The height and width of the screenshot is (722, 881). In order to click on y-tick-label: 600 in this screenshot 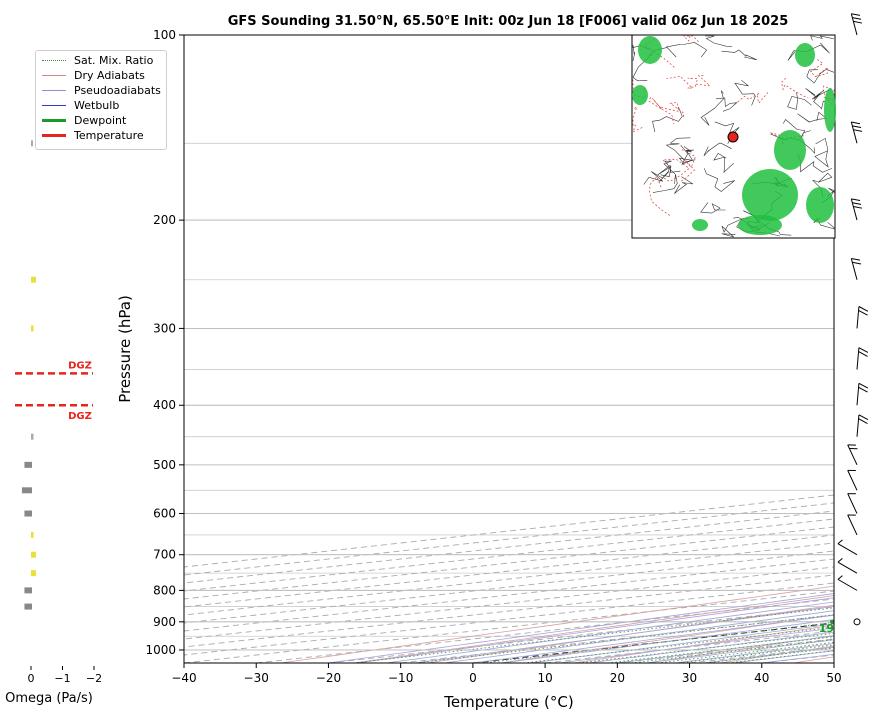, I will do `click(164, 514)`.